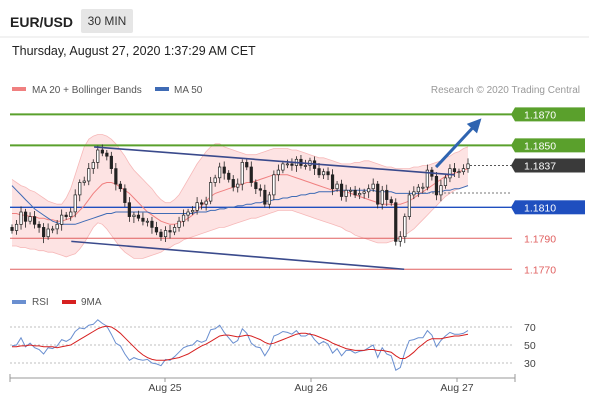 The width and height of the screenshot is (589, 405). What do you see at coordinates (530, 364) in the screenshot?
I see `rsi-tick-label: 30` at bounding box center [530, 364].